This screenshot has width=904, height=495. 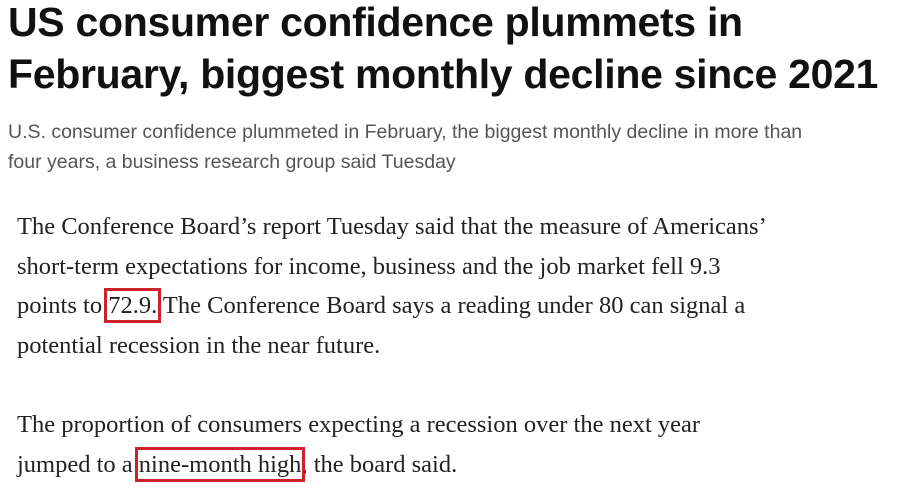 What do you see at coordinates (220, 464) in the screenshot?
I see `highlighted-phrase: nine-month high` at bounding box center [220, 464].